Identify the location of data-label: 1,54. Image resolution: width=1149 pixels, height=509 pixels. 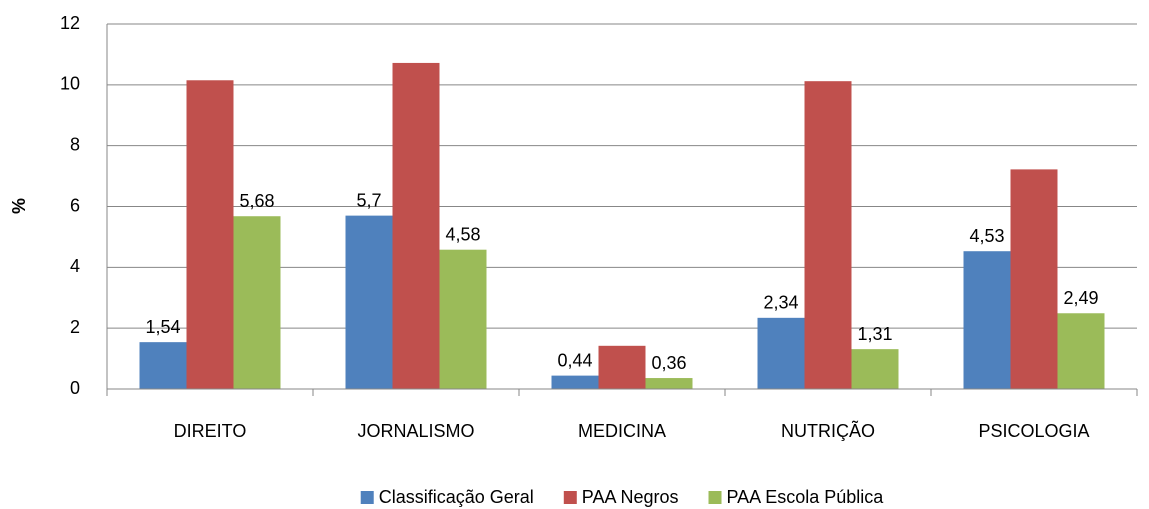
(162, 327).